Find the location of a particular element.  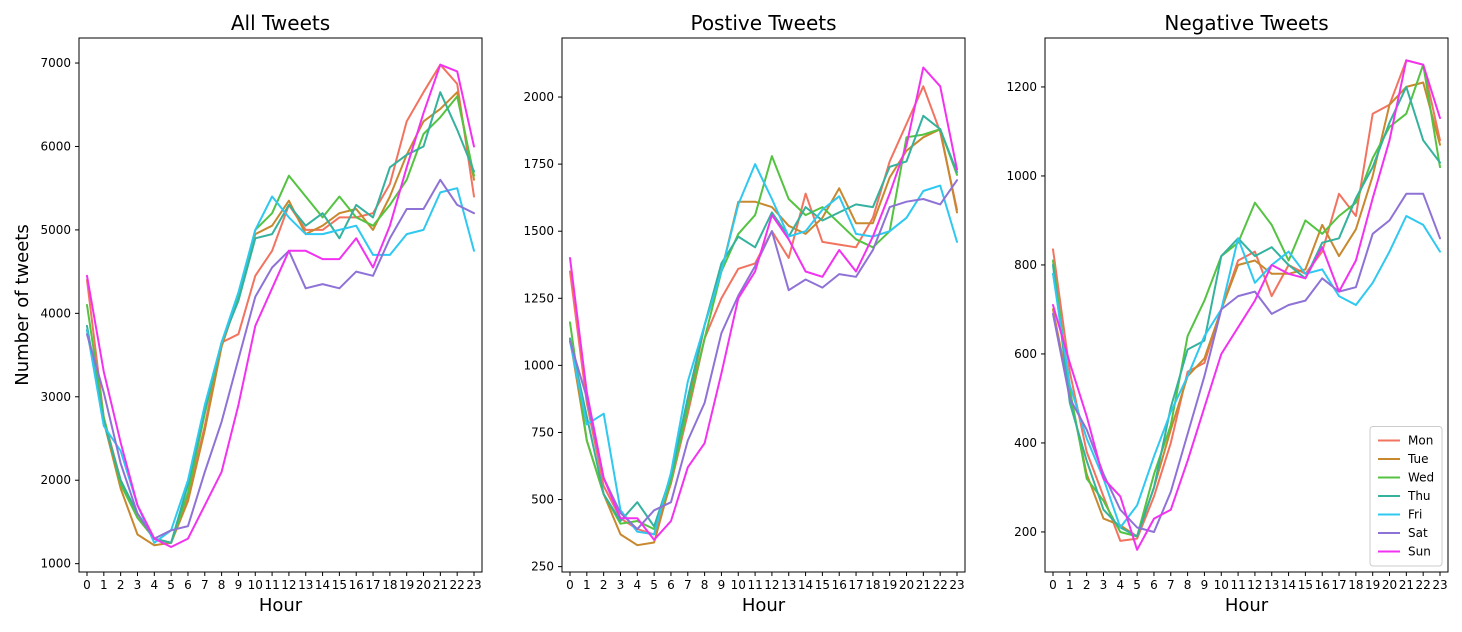

negative-tweets-x-tick-label: 2 is located at coordinates (1087, 585).